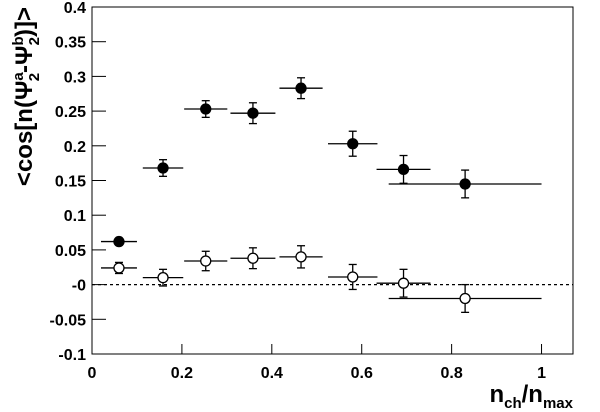 The image size is (600, 412). Describe the element at coordinates (70, 251) in the screenshot. I see `y-tick-label: 0.05` at that location.